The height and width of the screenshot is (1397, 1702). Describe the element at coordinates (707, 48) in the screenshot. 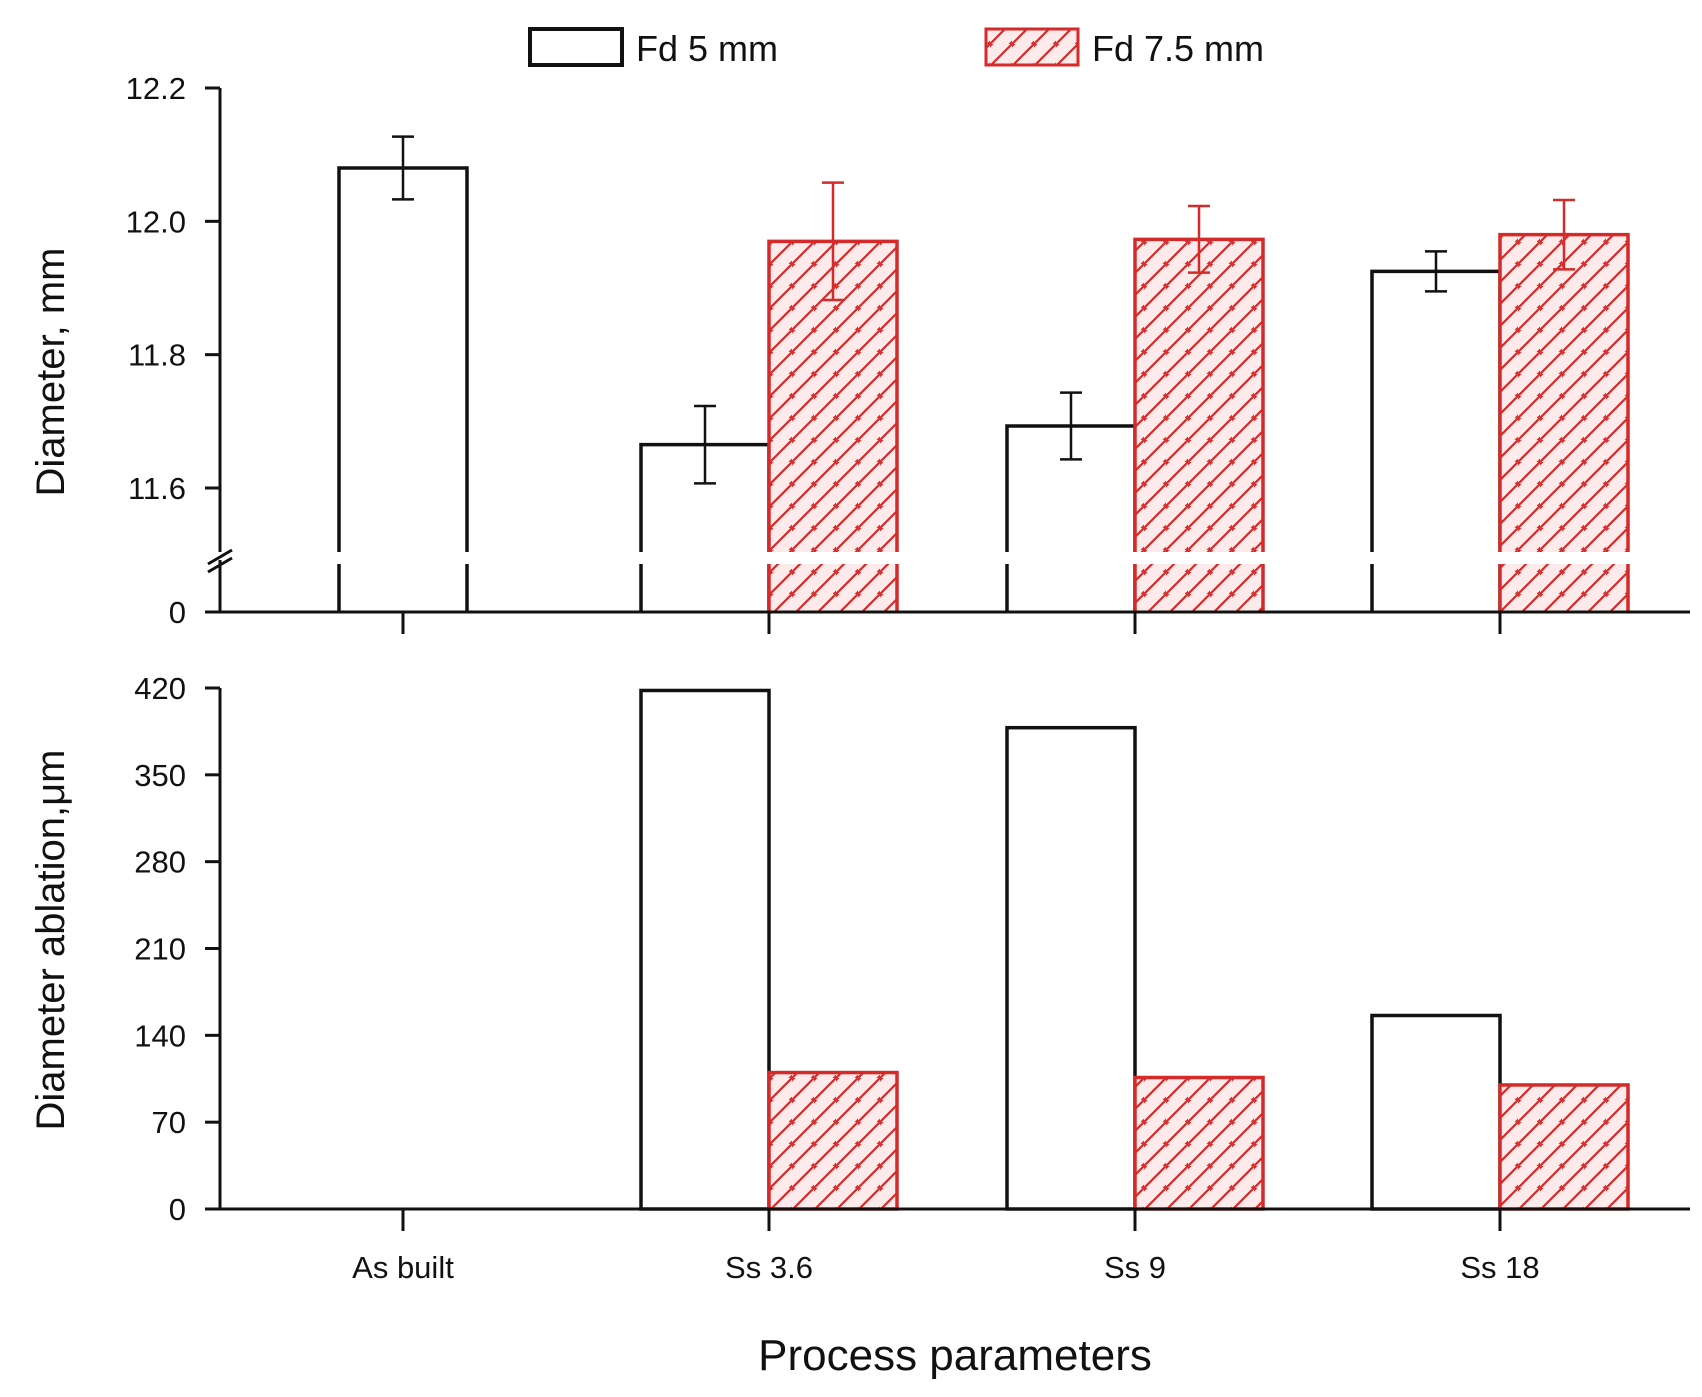

I see `legend-label-fd5: Fd 5 mm` at that location.